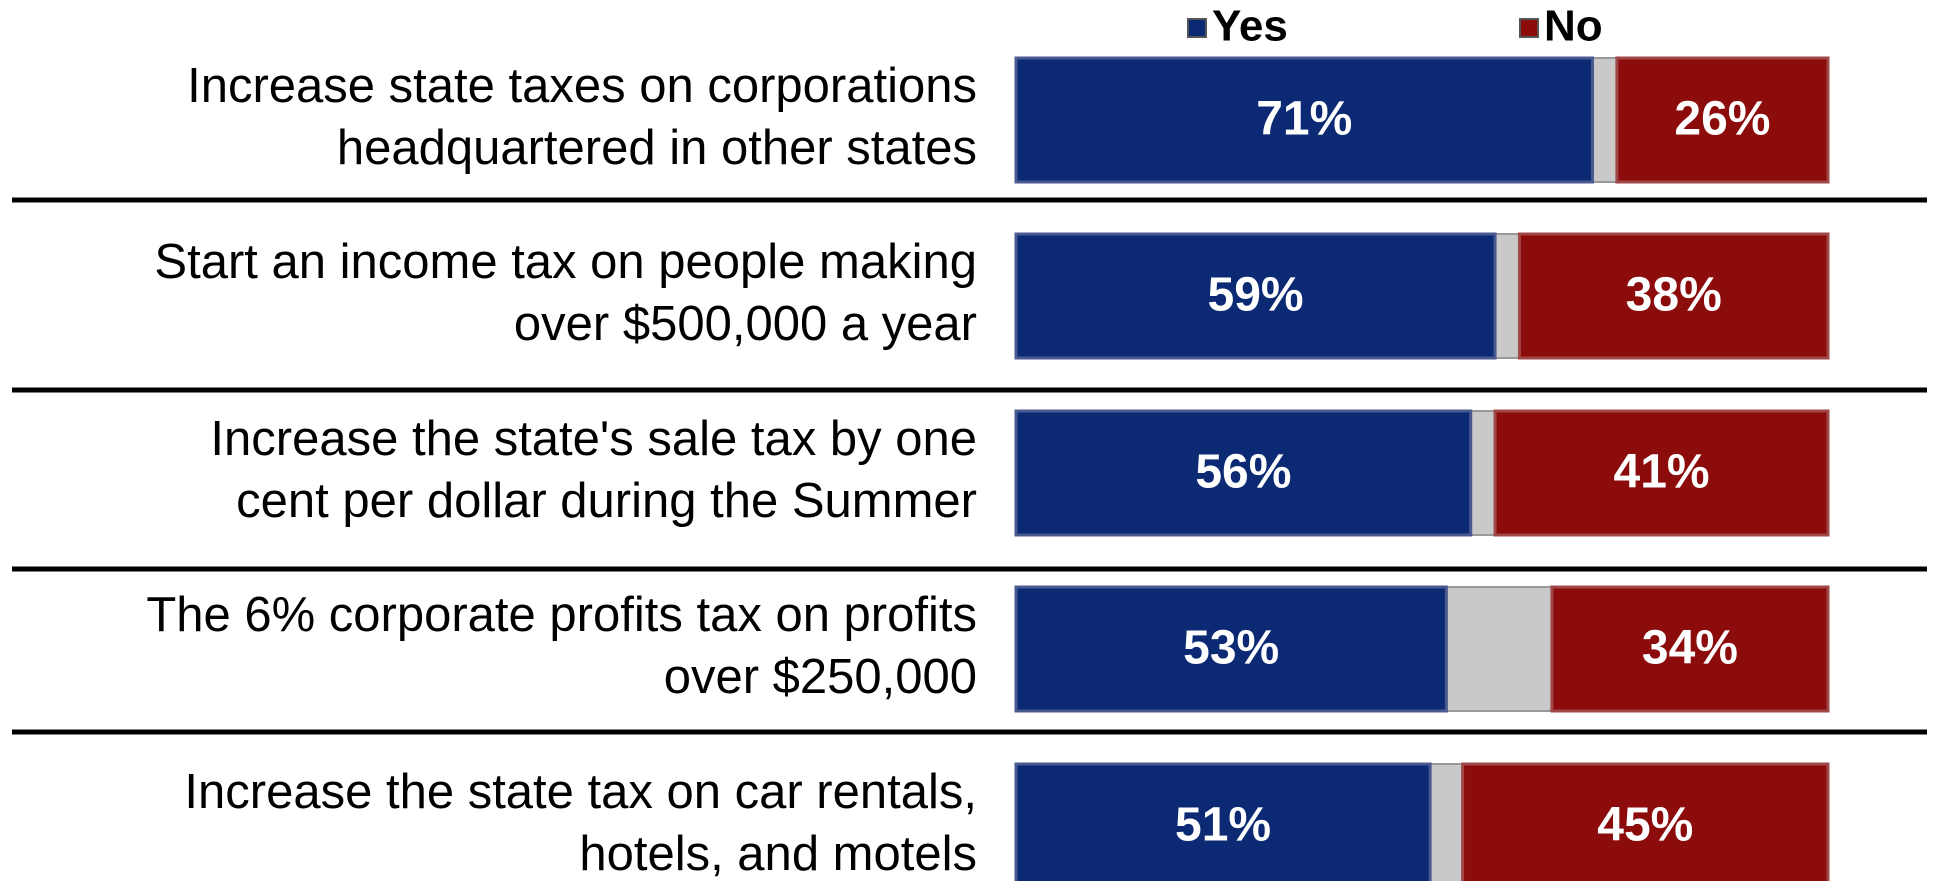  Describe the element at coordinates (1250, 26) in the screenshot. I see `legend-label: Yes` at that location.